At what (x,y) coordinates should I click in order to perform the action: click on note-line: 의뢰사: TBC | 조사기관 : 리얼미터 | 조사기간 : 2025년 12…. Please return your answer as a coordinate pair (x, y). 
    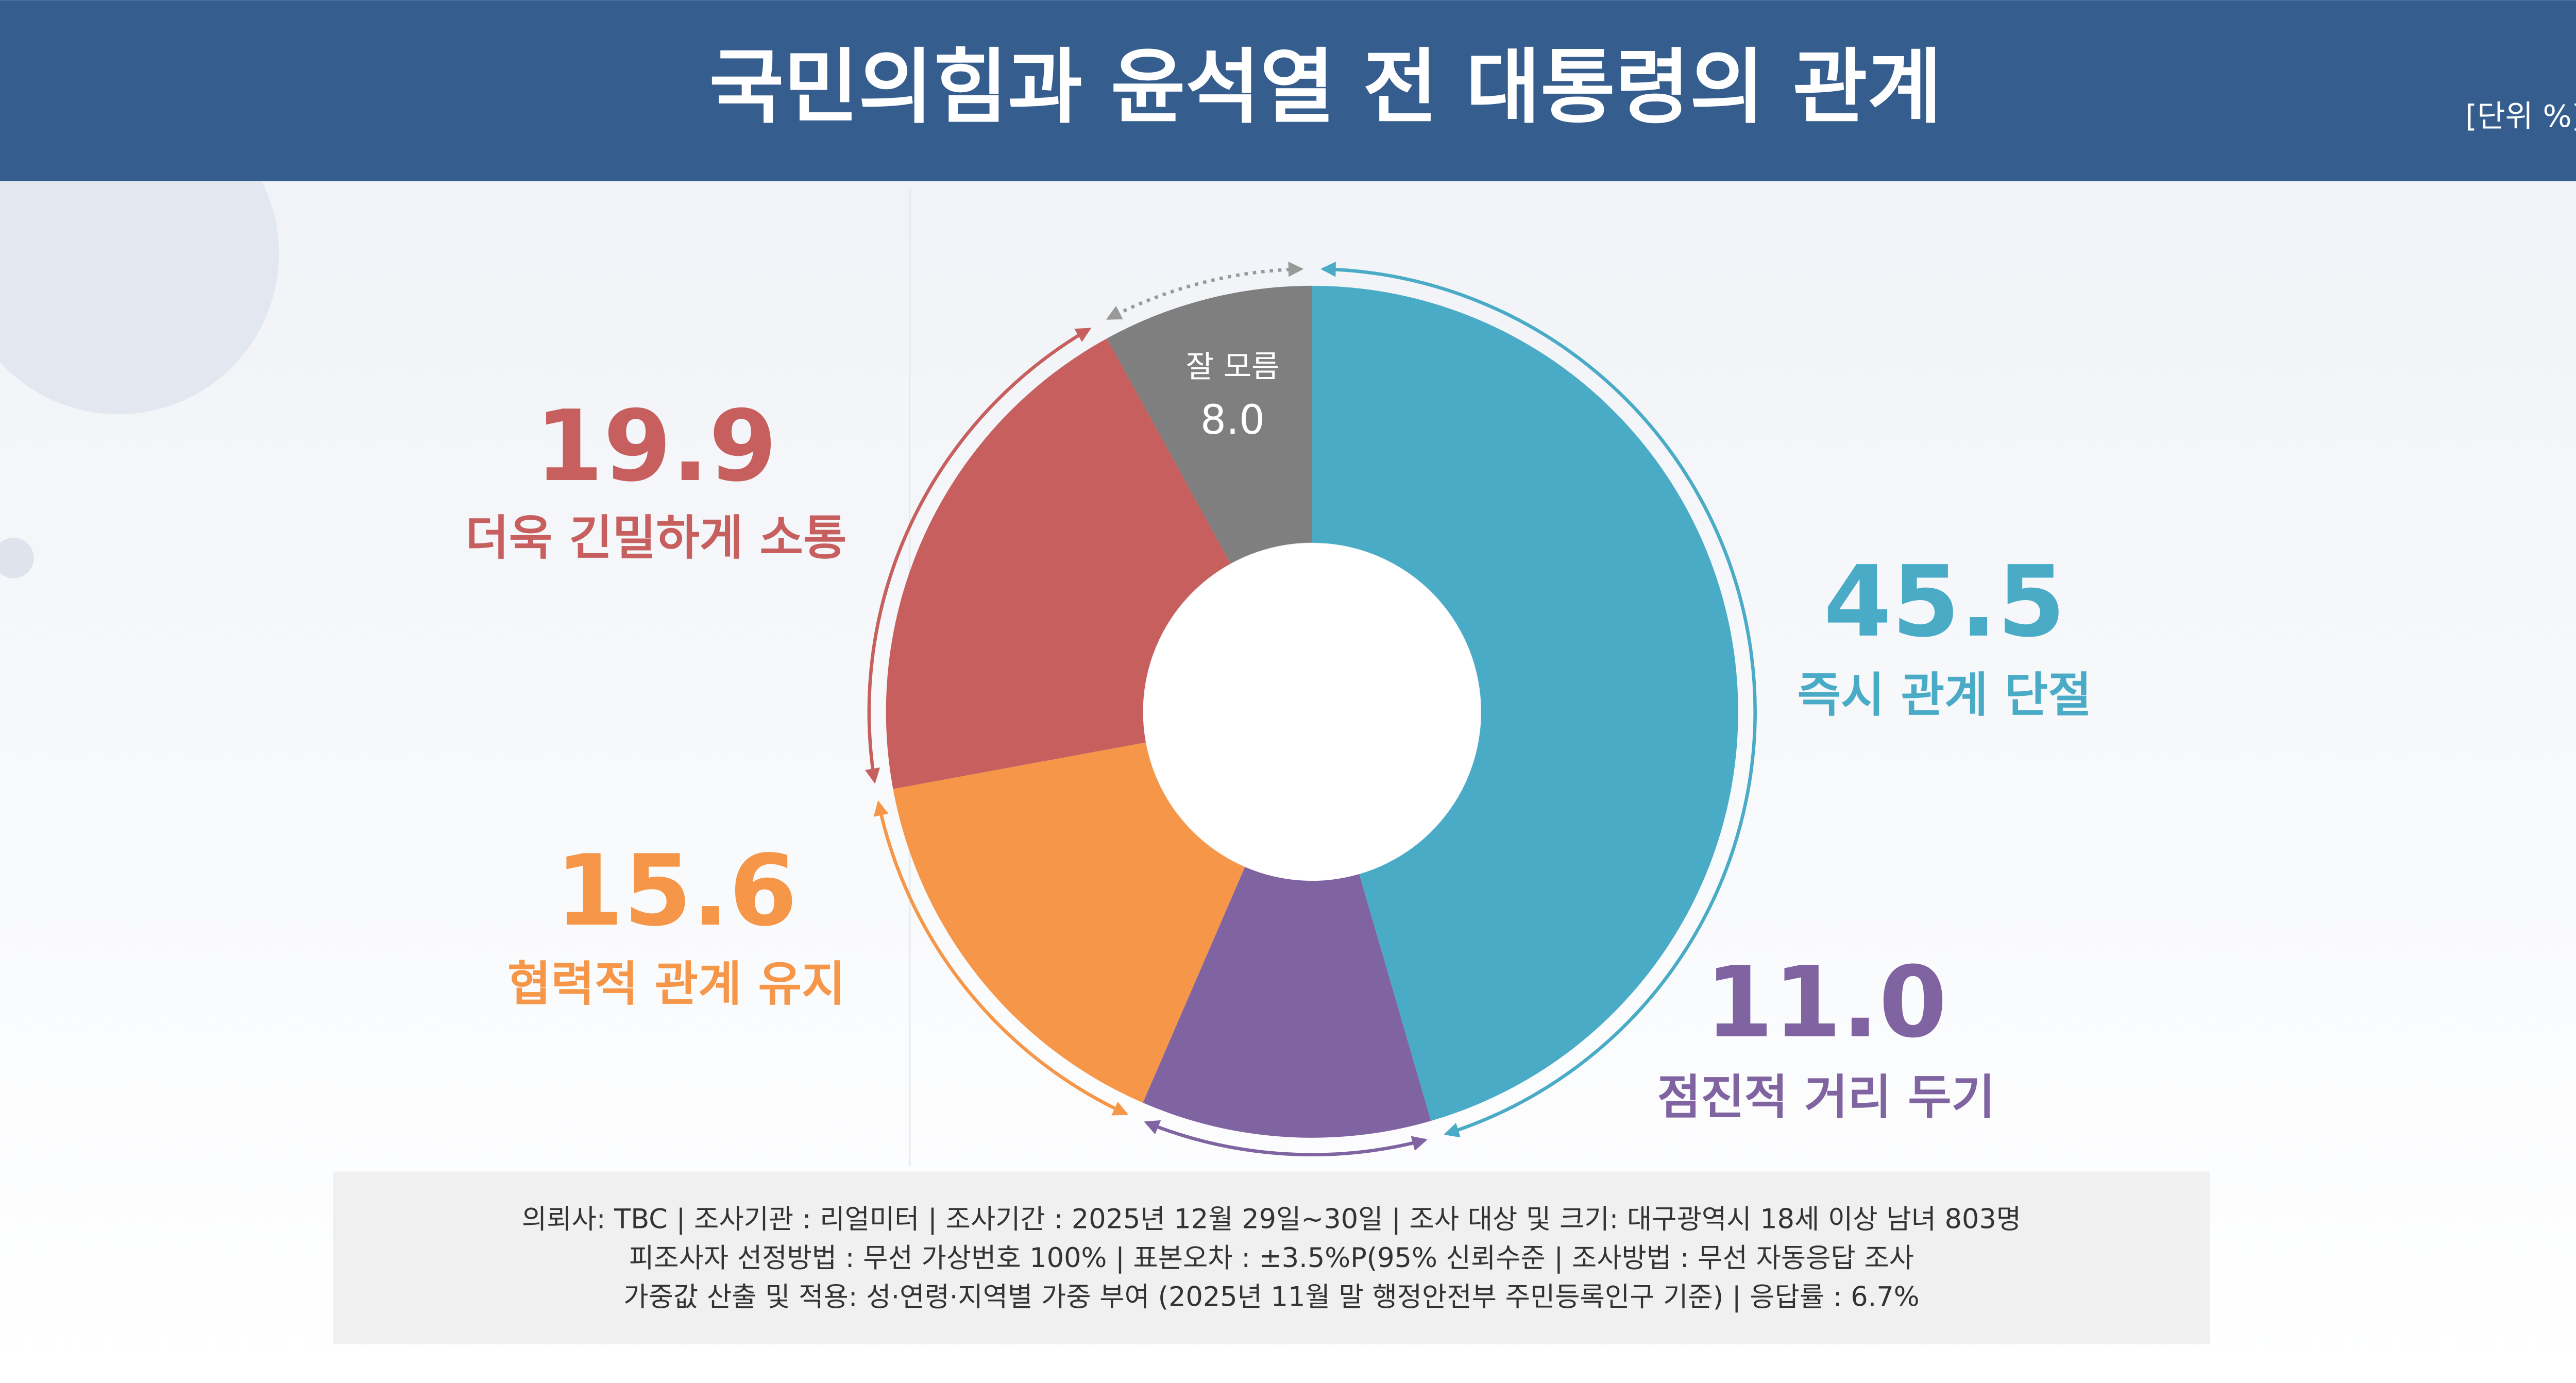
    Looking at the image, I should click on (1271, 1219).